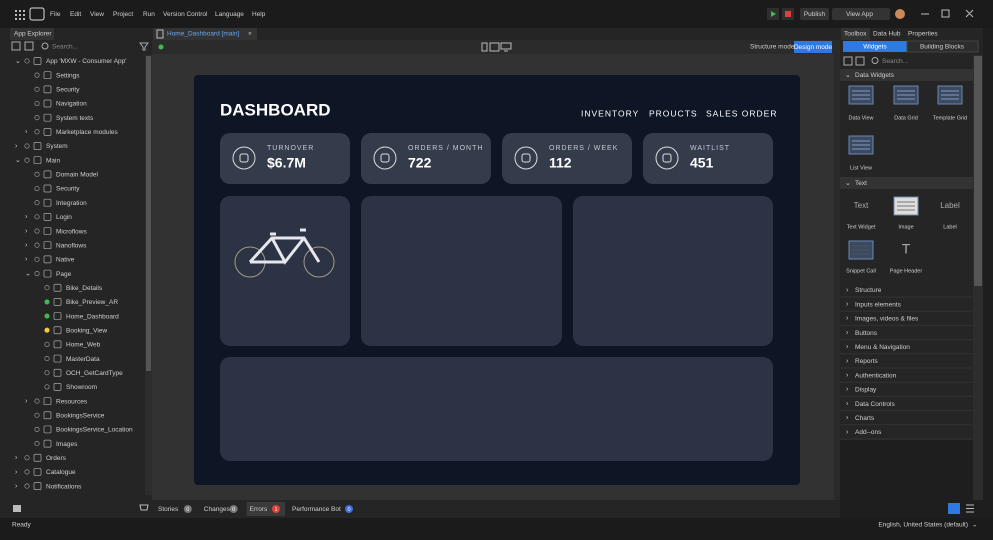 The width and height of the screenshot is (993, 540). Describe the element at coordinates (876, 375) in the screenshot. I see `section-title: Authentication` at that location.